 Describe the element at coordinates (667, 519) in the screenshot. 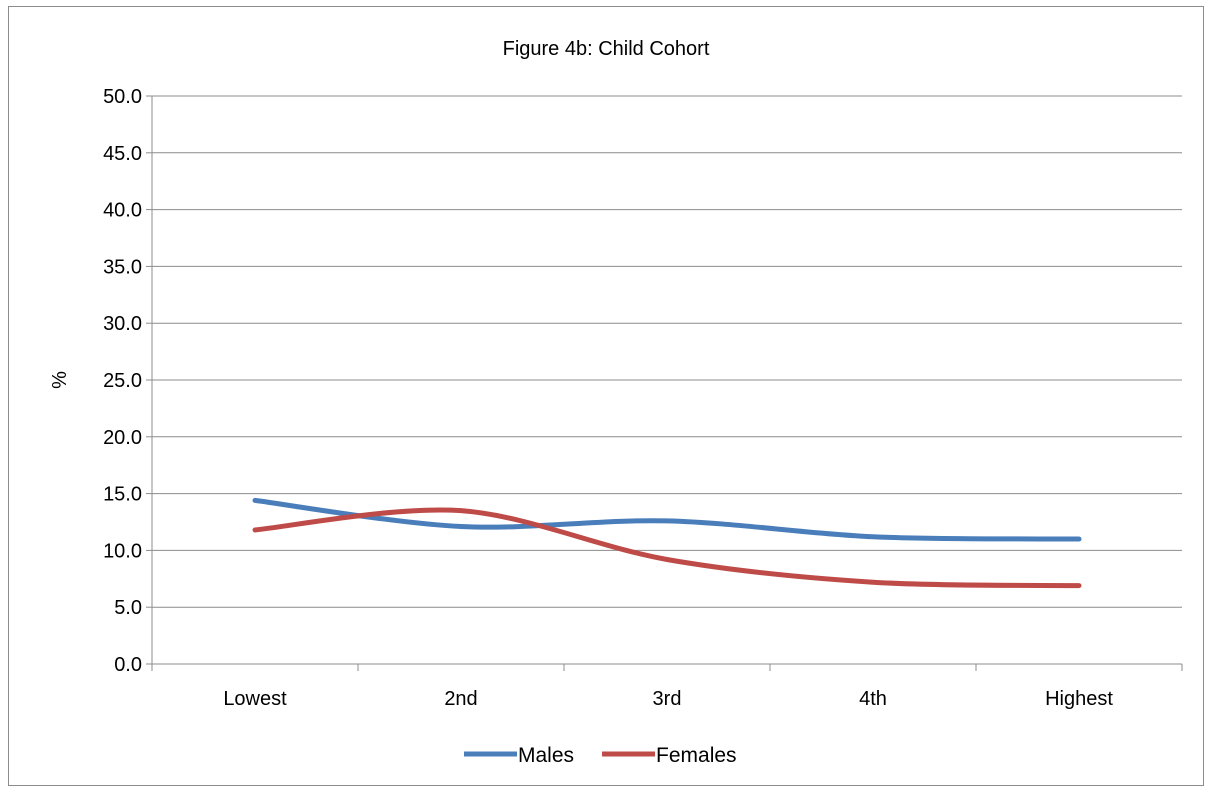

I see `series-line-males` at that location.